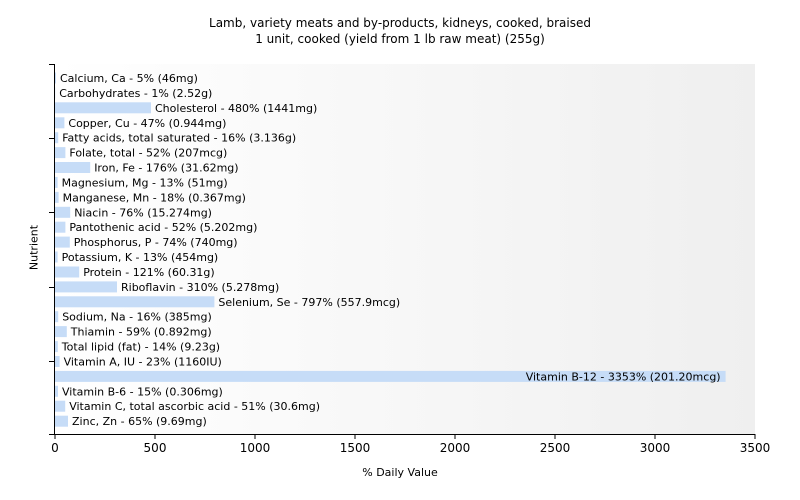 This screenshot has width=800, height=500. I want to click on bar-label: Phosphorus, P - 74% (740mg), so click(156, 242).